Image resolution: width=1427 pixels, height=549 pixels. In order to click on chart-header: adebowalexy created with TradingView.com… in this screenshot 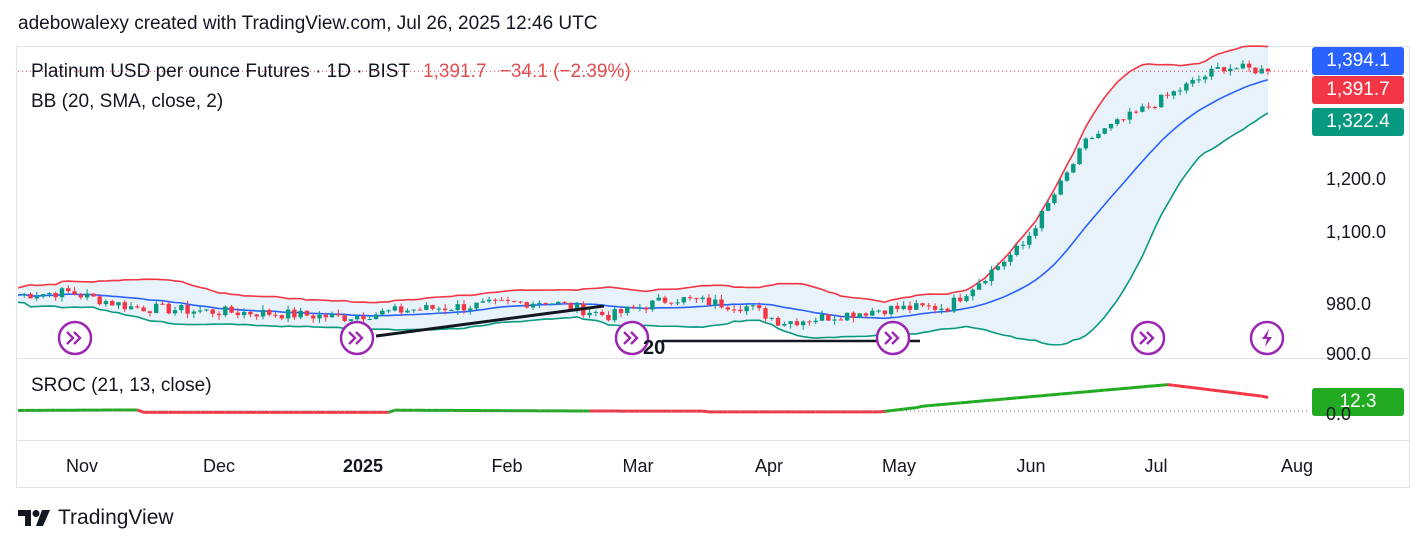, I will do `click(308, 23)`.